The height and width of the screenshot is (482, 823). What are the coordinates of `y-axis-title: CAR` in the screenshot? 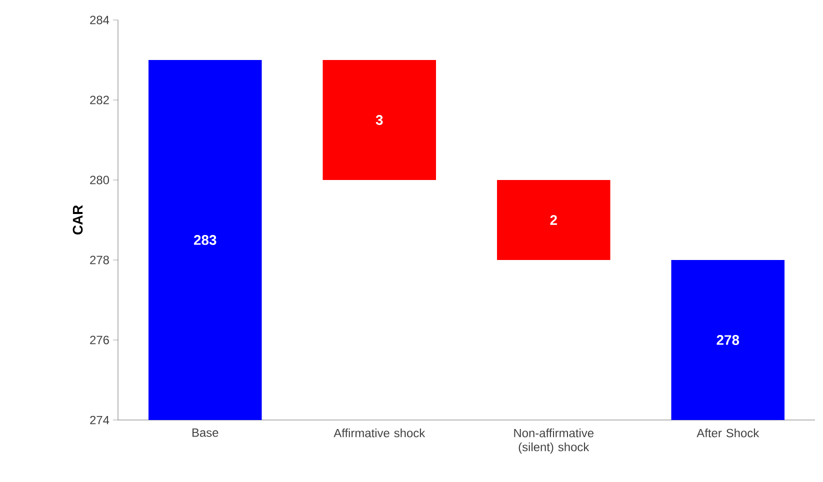 It's located at (77, 220).